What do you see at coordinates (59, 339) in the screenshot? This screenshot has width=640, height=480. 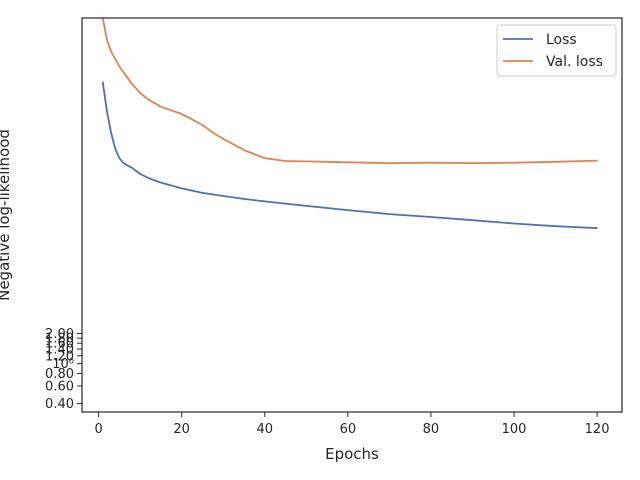 I see `y-tick-label: 1.80` at bounding box center [59, 339].